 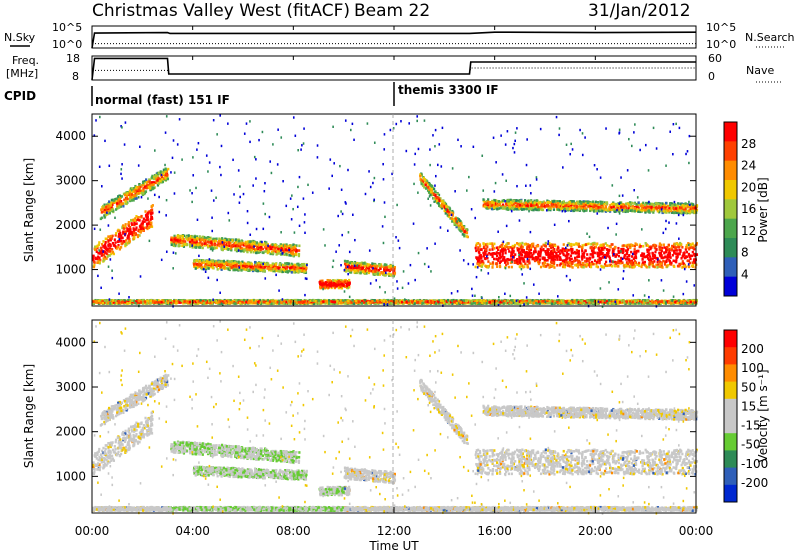 I want to click on nsearch-tick-top: 10^5, so click(x=721, y=27).